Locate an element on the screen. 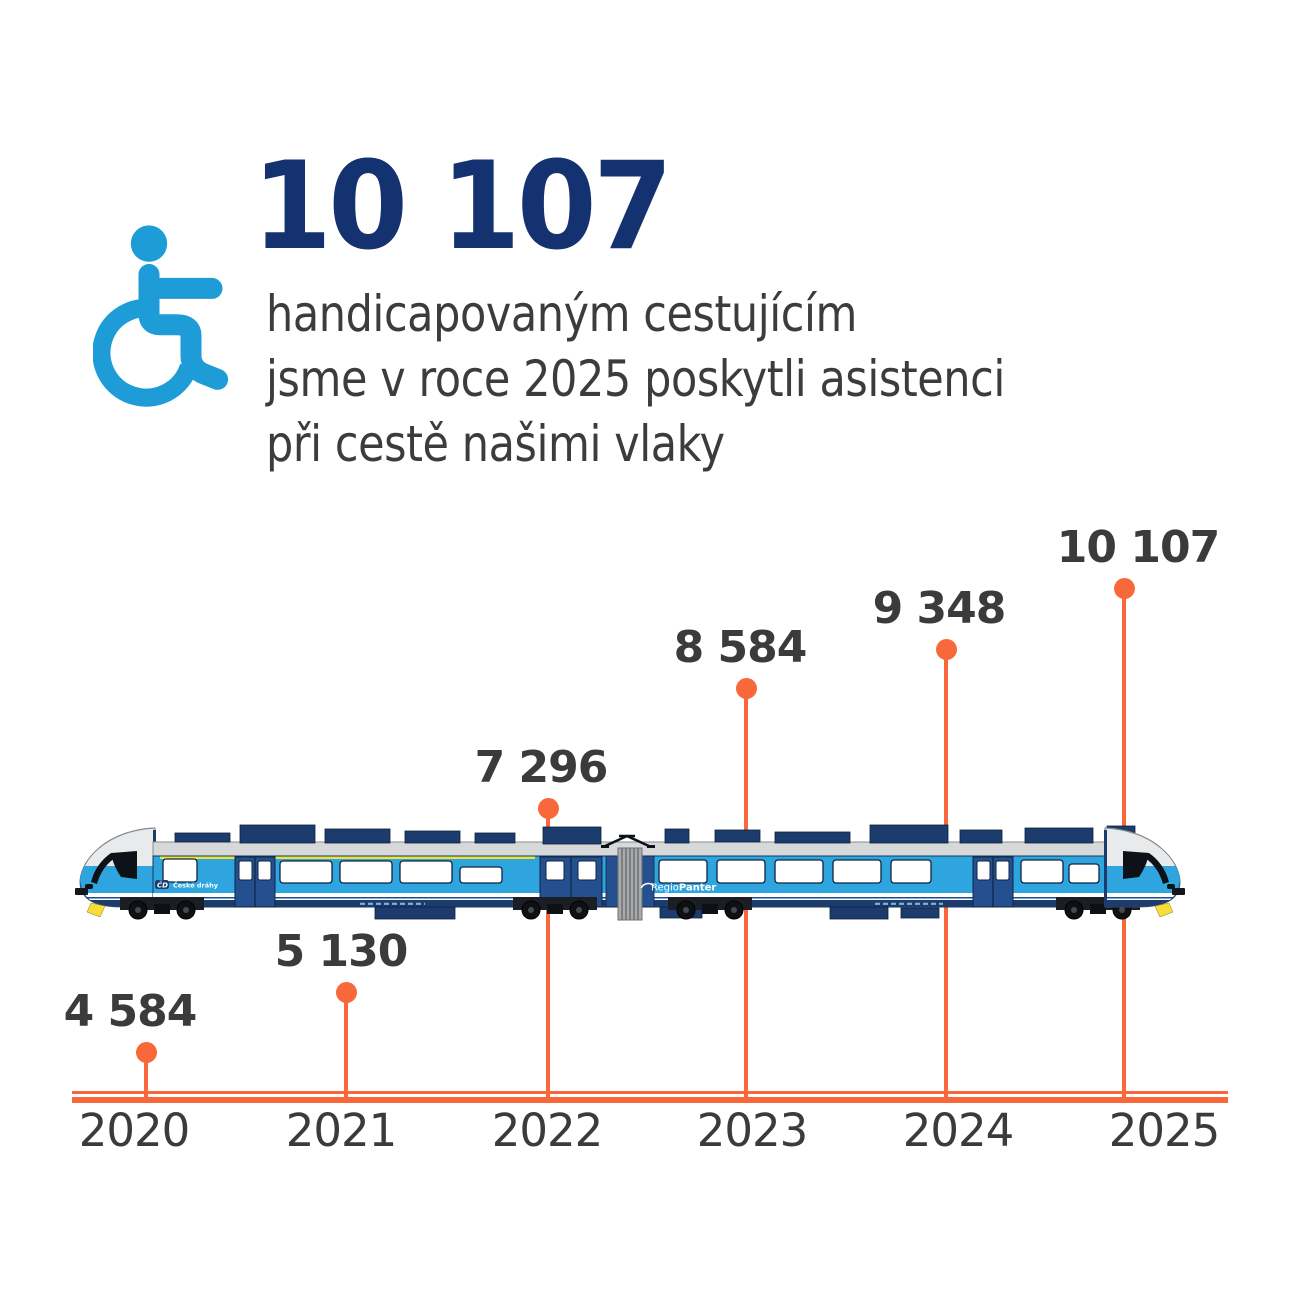  timeline-axis-thin-line is located at coordinates (650, 1092).